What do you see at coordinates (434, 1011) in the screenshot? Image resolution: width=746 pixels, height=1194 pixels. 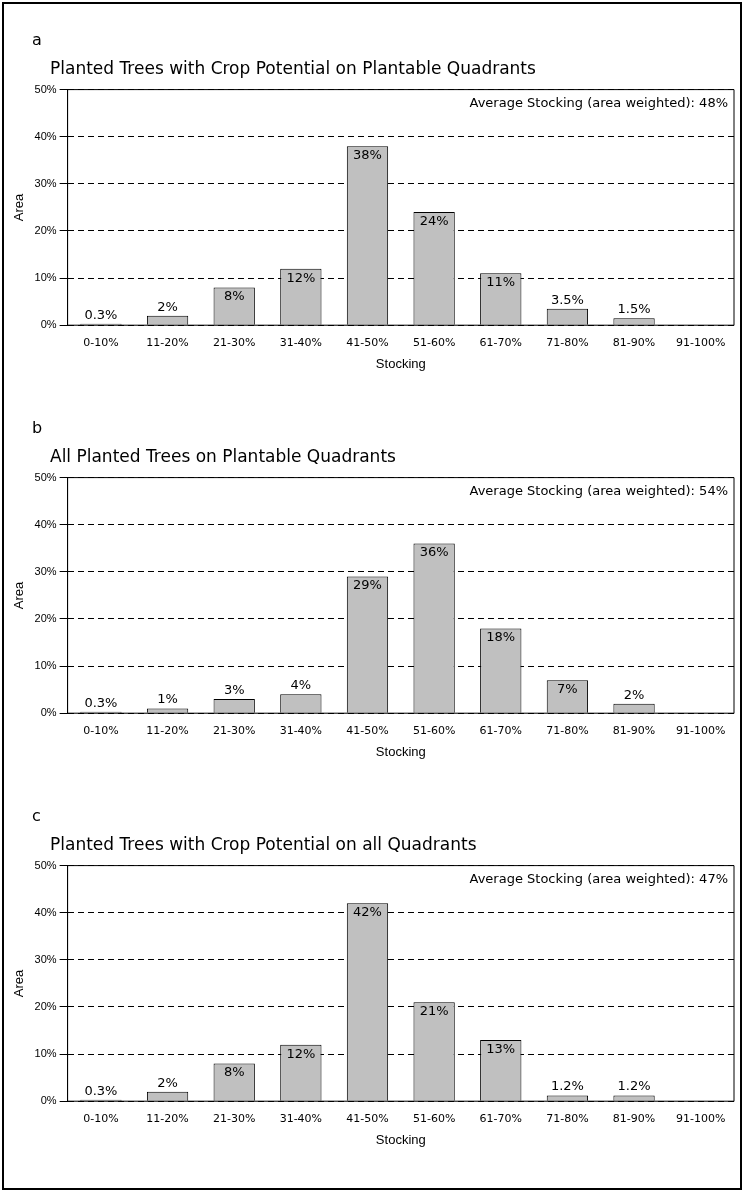 I see `data-label: 21%` at bounding box center [434, 1011].